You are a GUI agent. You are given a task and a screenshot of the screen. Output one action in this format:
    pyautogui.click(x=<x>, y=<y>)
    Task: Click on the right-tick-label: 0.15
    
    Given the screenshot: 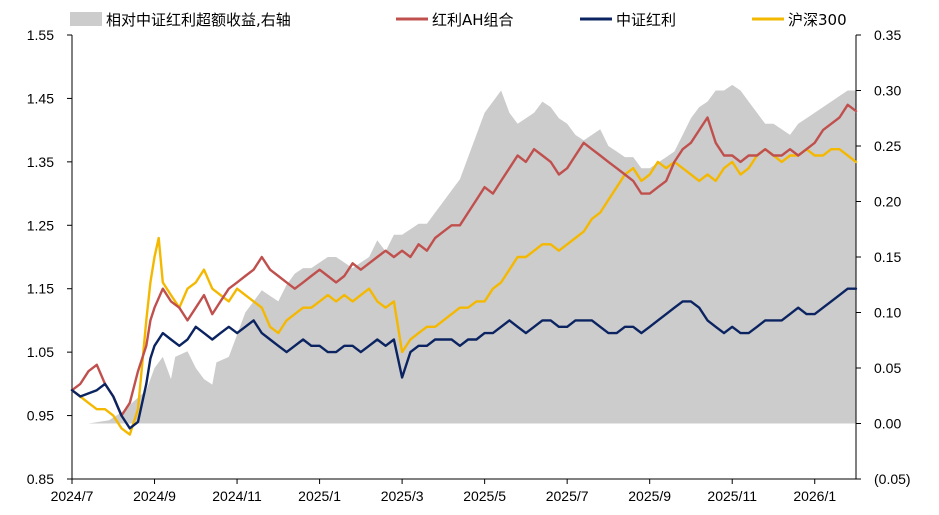 What is the action you would take?
    pyautogui.click(x=887, y=257)
    